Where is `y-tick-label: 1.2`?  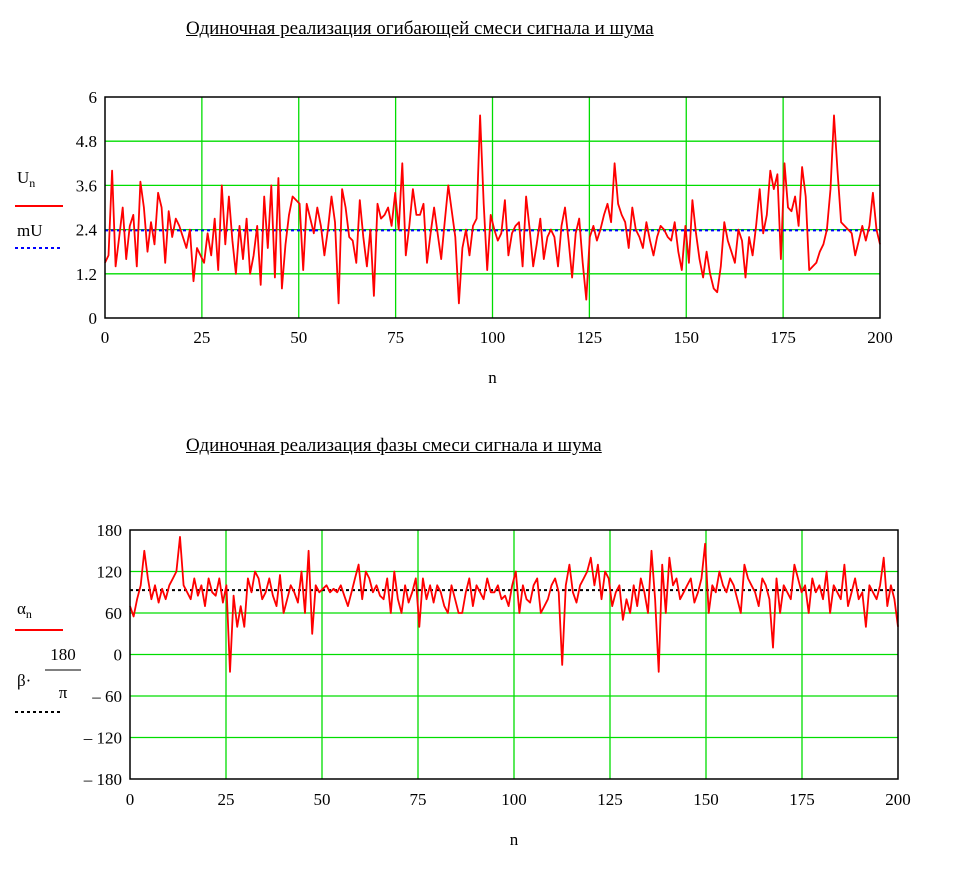 y-tick-label: 1.2 is located at coordinates (86, 274).